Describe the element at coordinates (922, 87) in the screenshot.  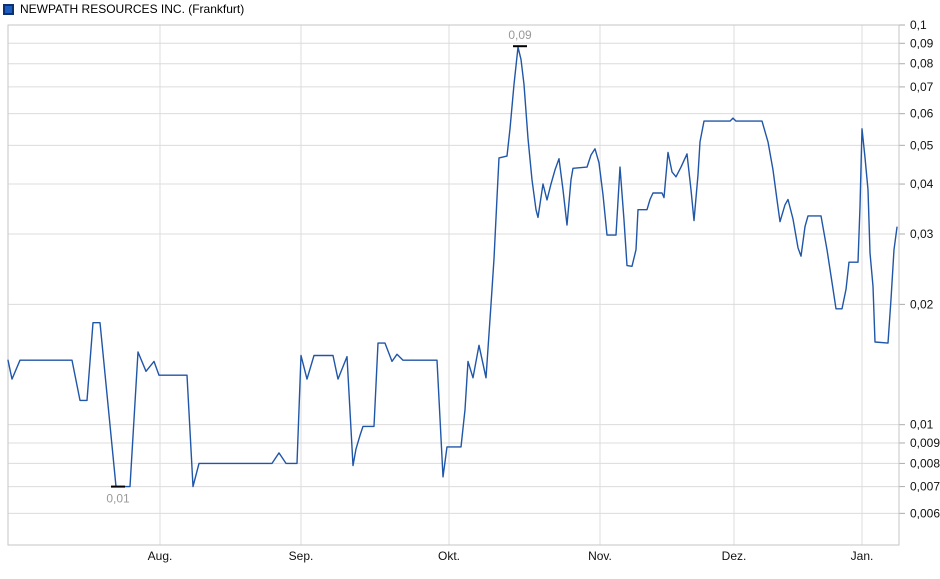
I see `y-tick-label: 0,07` at that location.